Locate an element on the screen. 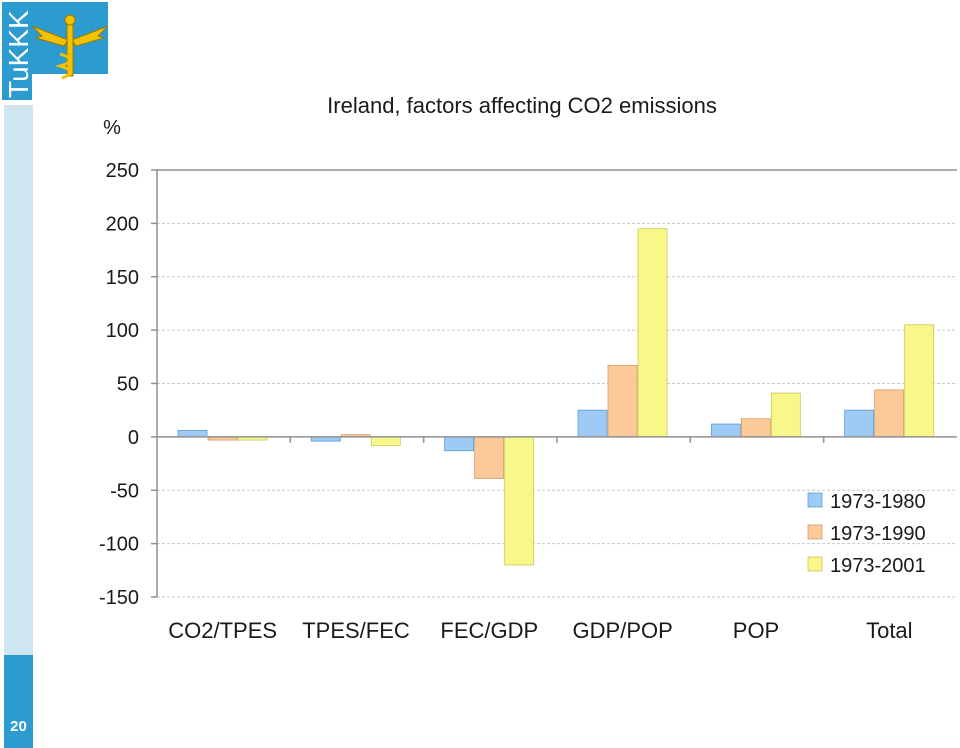 The image size is (960, 748). x-category-label: CO2/TPES is located at coordinates (222, 630).